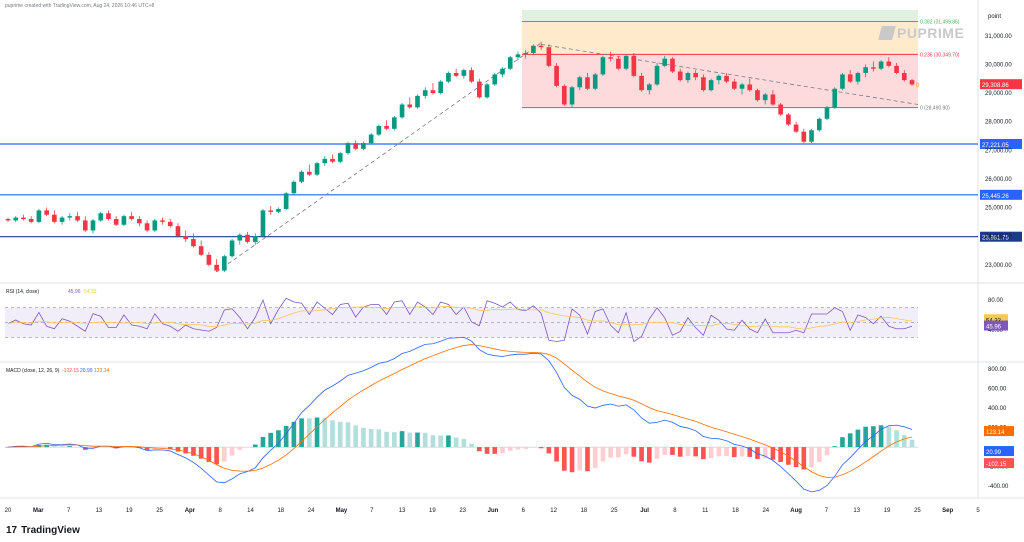 Image resolution: width=1024 pixels, height=542 pixels. I want to click on macd-value-tag, so click(999, 463).